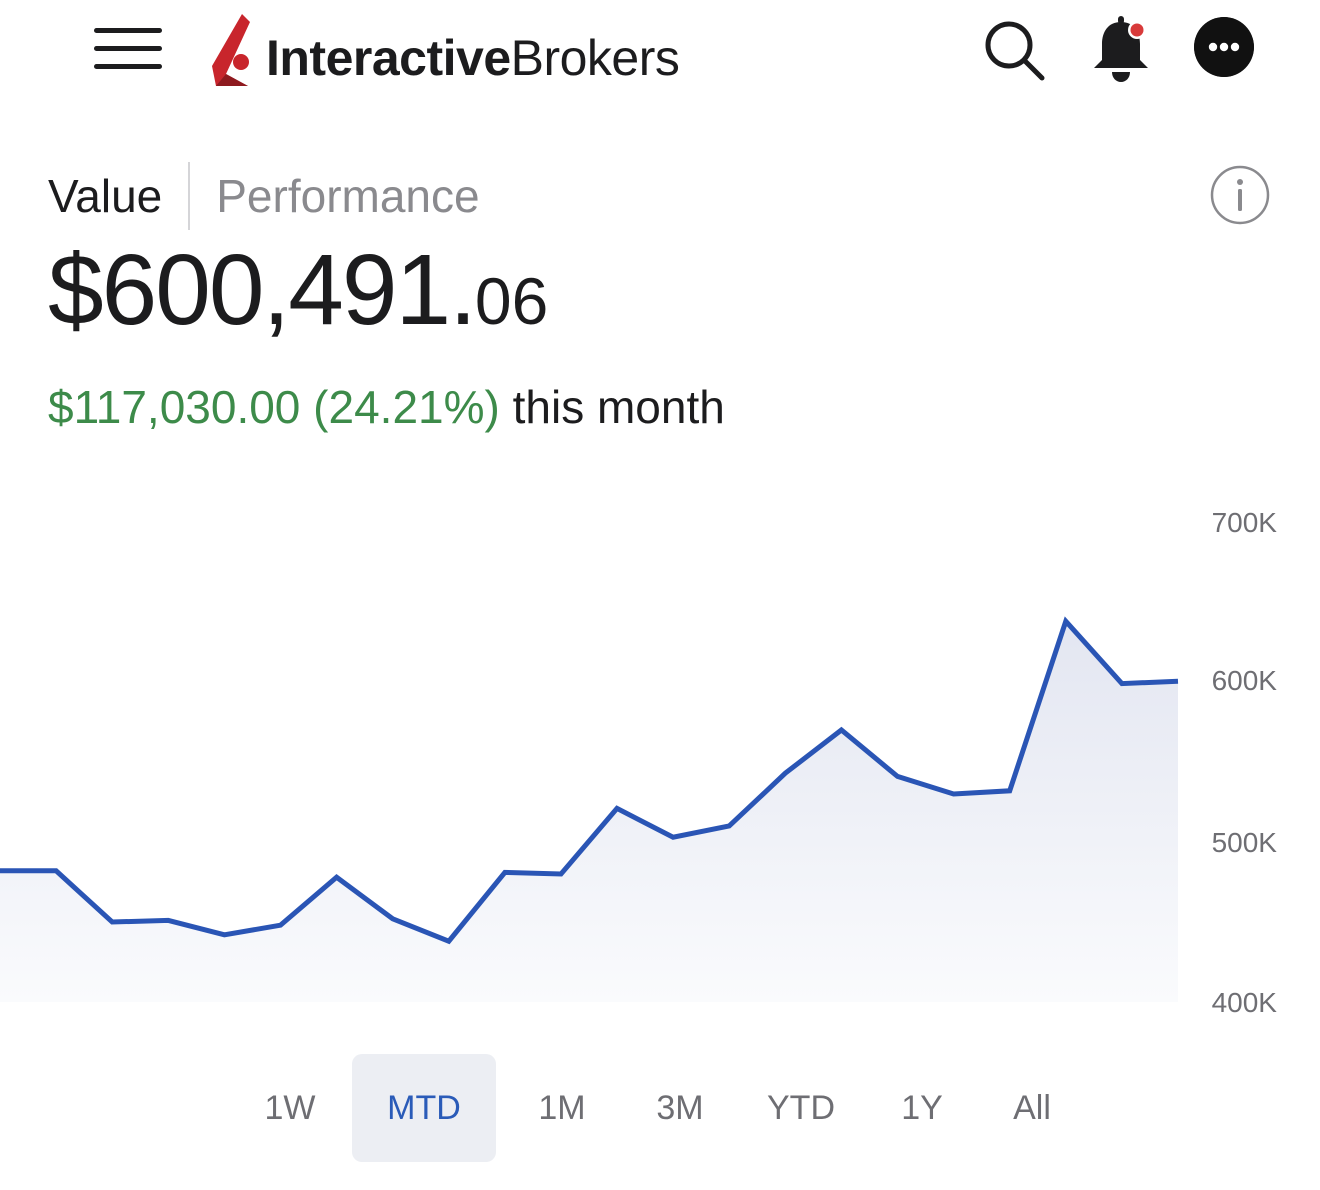 The image size is (1320, 1190). I want to click on range-selector: 1W MTD 1M 3M YTD 1Y All, so click(661, 1108).